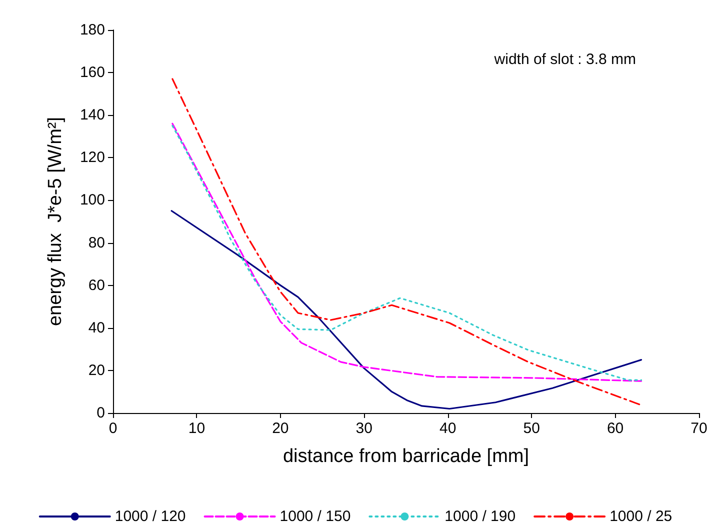 The height and width of the screenshot is (531, 711). What do you see at coordinates (641, 516) in the screenshot?
I see `legend-label: 1000 / 25` at bounding box center [641, 516].